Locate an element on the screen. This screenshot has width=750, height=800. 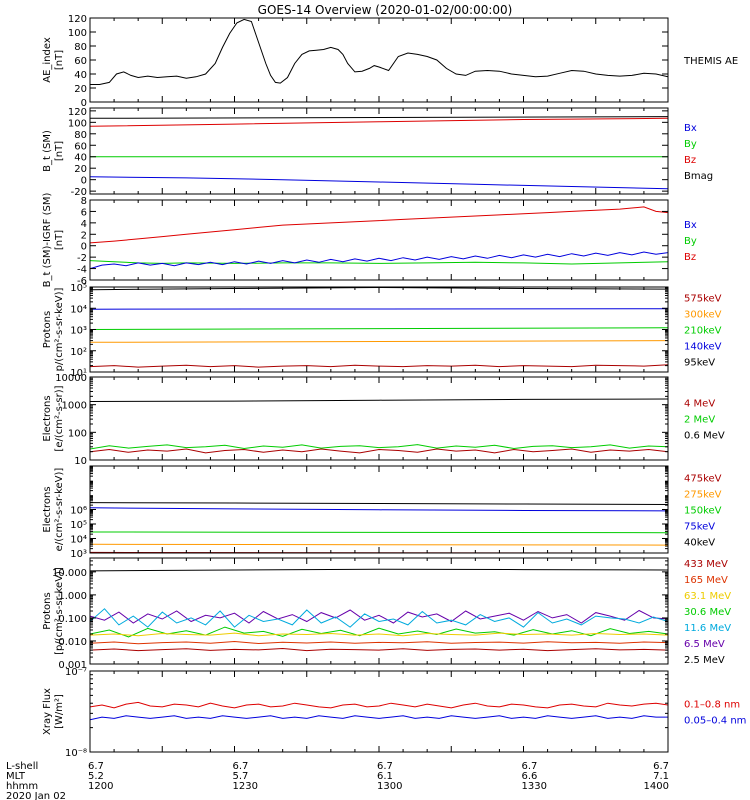
series-line-63-1-mev is located at coordinates (379, 634).